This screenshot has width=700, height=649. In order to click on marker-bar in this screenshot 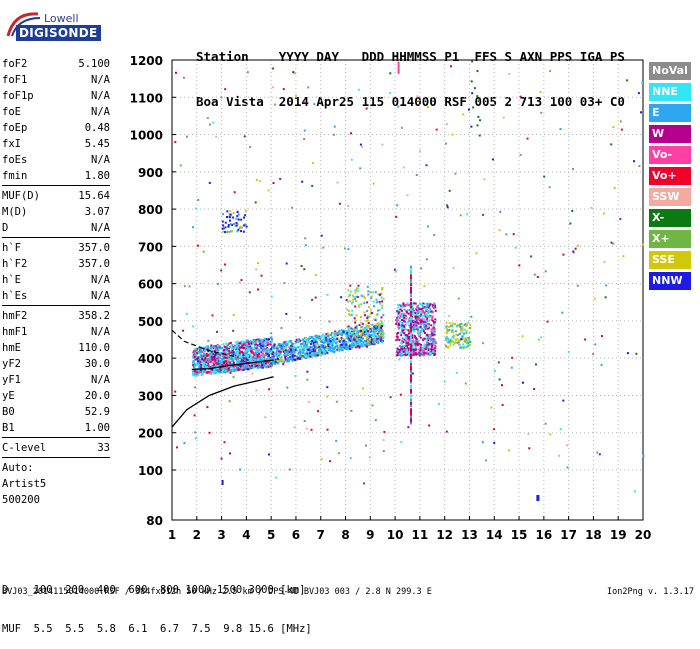, I will do `click(398, 67)`.